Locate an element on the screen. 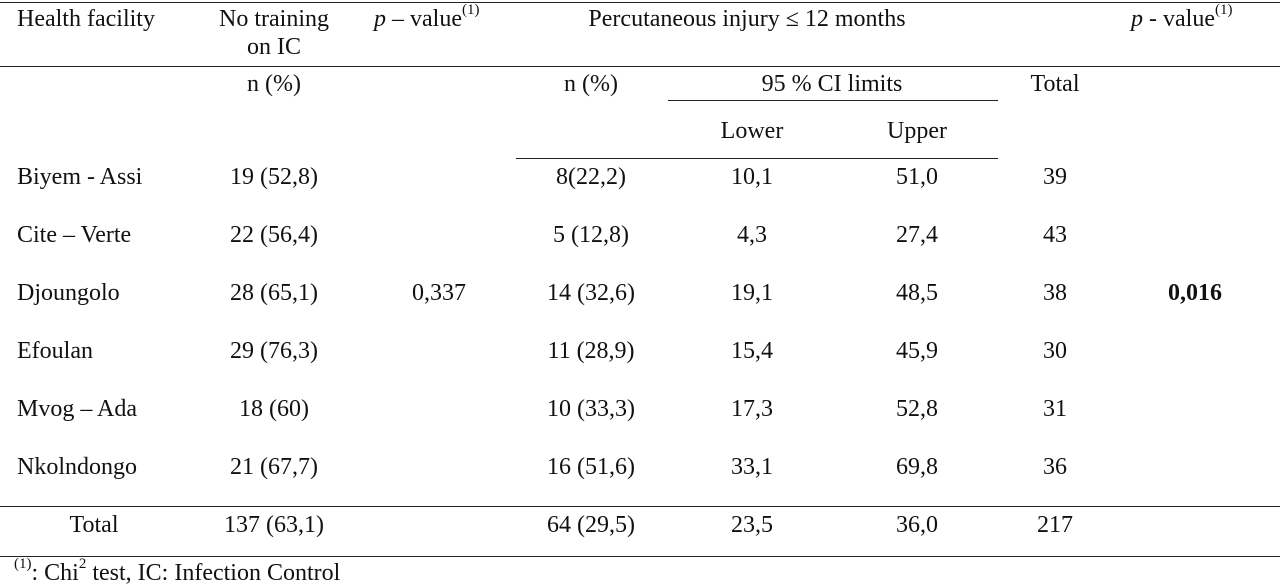  cell-lower: 15,4 is located at coordinates (752, 351).